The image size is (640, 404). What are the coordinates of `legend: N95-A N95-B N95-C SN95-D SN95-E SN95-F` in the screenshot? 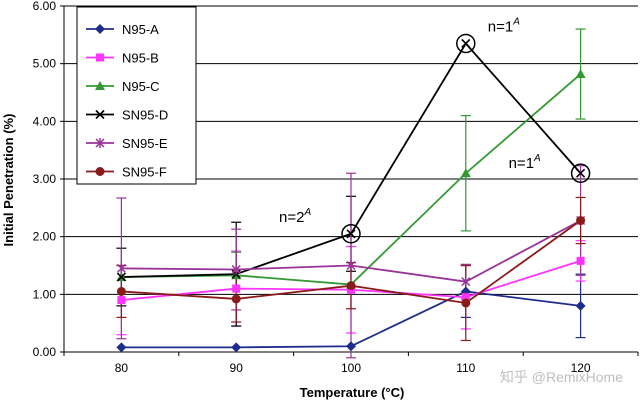 It's located at (136, 95).